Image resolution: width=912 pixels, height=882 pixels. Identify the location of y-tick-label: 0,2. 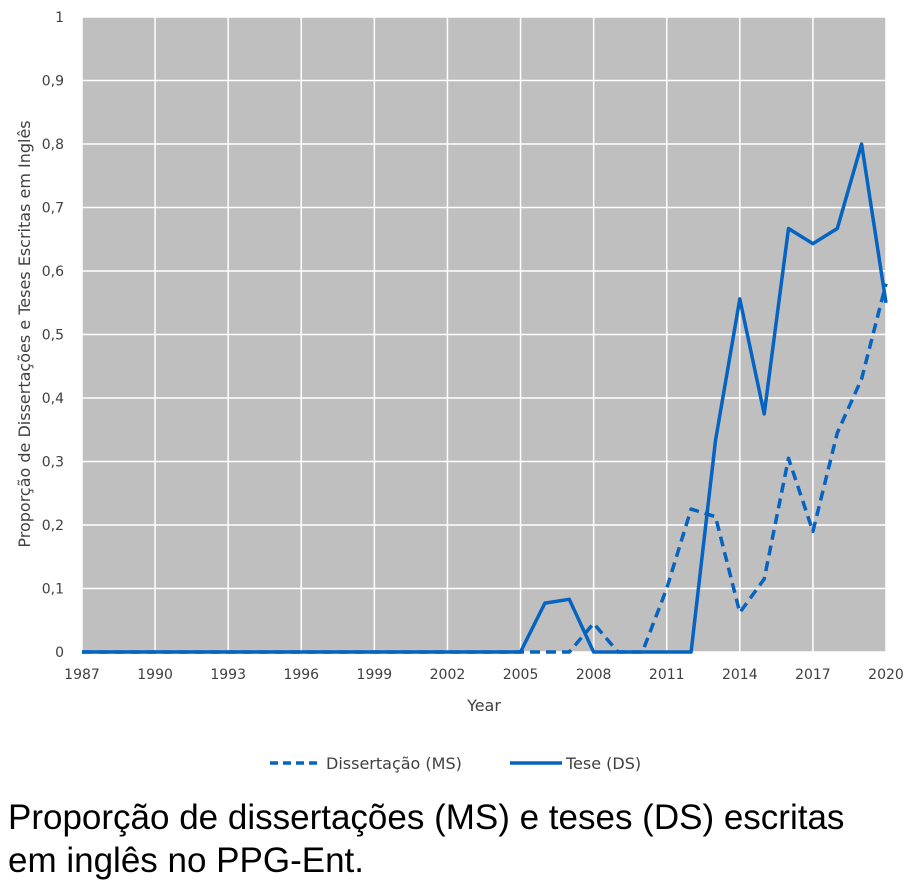
(53, 526).